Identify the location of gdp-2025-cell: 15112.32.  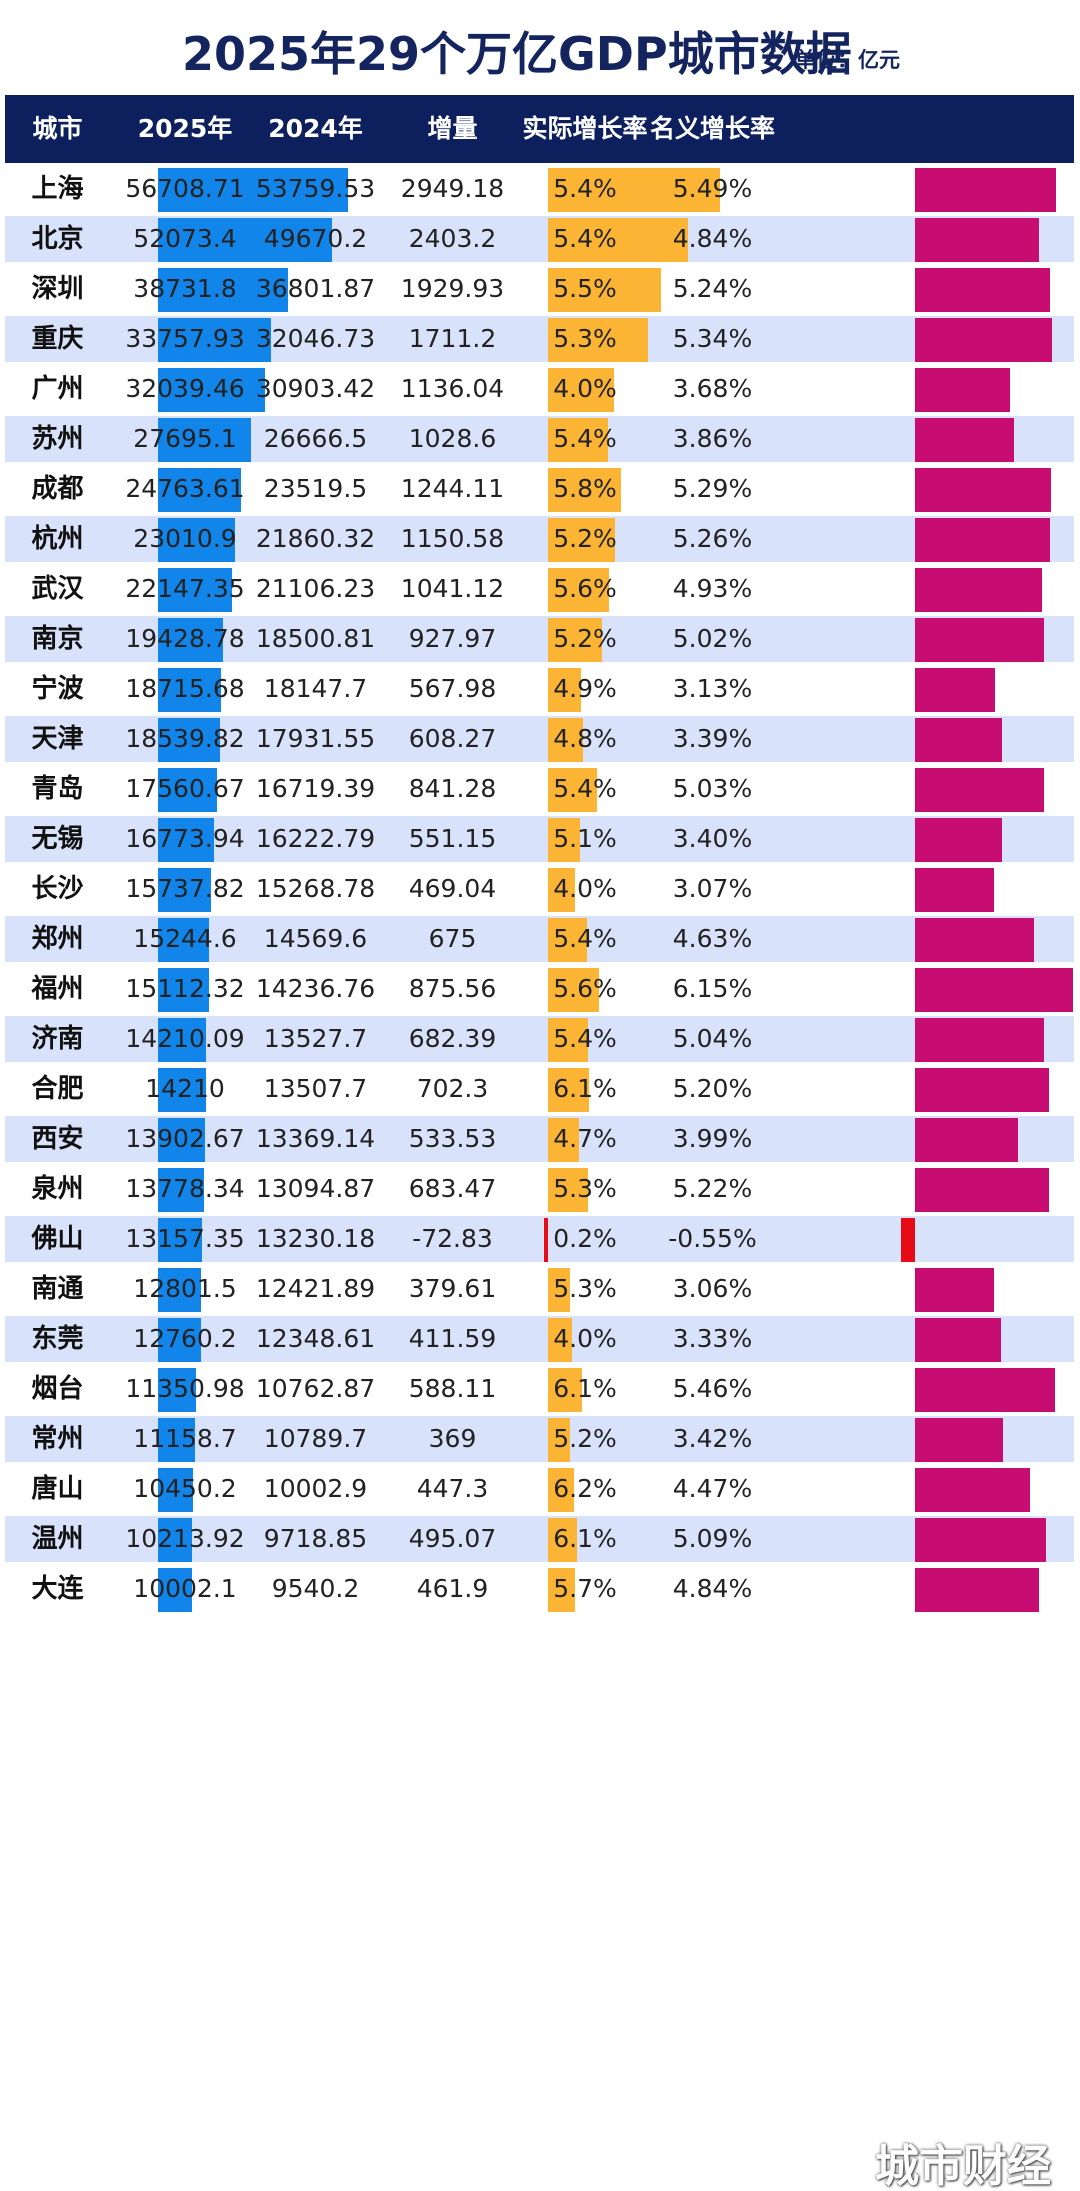
(185, 988).